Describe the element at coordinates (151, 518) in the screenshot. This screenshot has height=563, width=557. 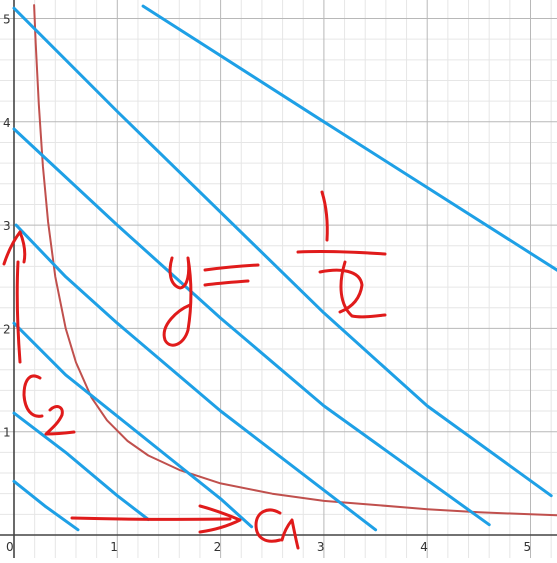
I see `handwriting-arrow-shaft` at that location.